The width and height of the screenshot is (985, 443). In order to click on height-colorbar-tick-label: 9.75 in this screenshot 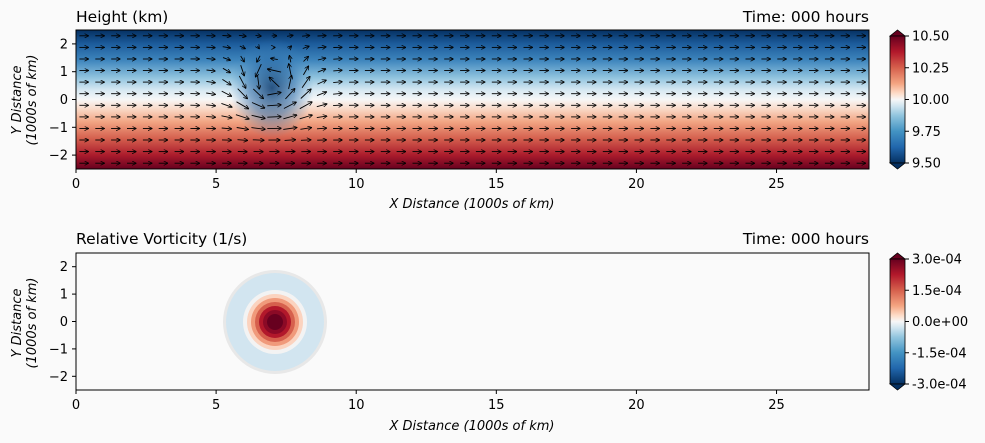, I will do `click(926, 132)`.